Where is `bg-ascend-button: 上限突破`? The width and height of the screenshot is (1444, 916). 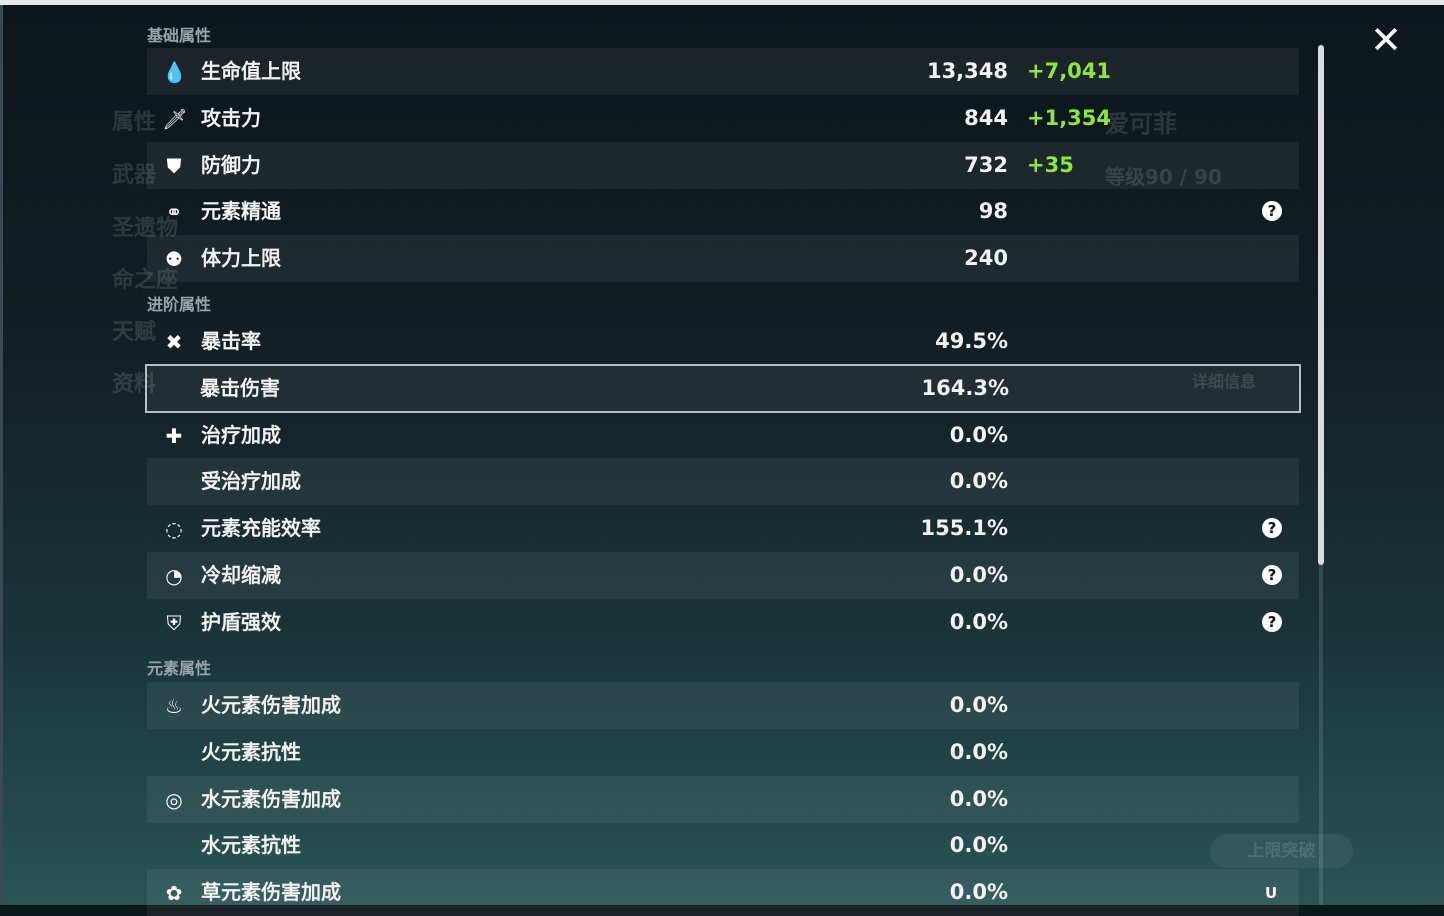
bg-ascend-button: 上限突破 is located at coordinates (1281, 851).